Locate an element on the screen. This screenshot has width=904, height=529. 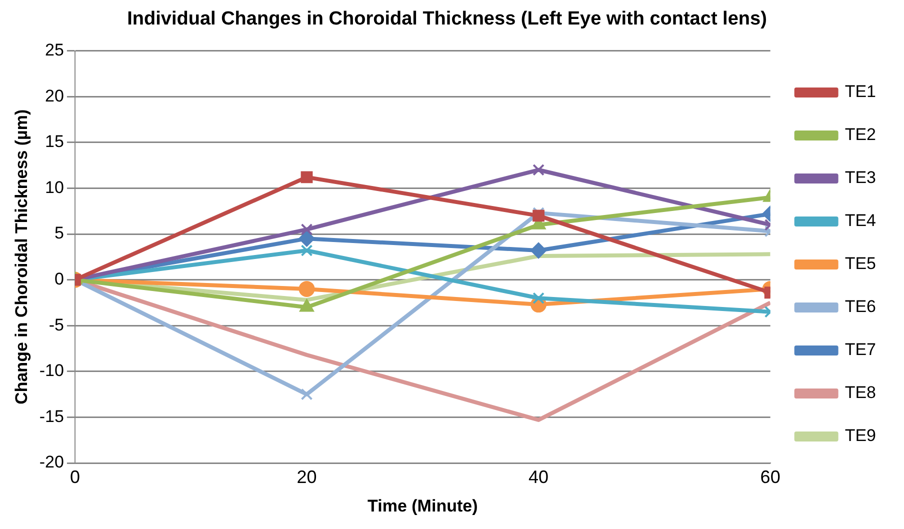
y-tick-label: -5 is located at coordinates (56, 324).